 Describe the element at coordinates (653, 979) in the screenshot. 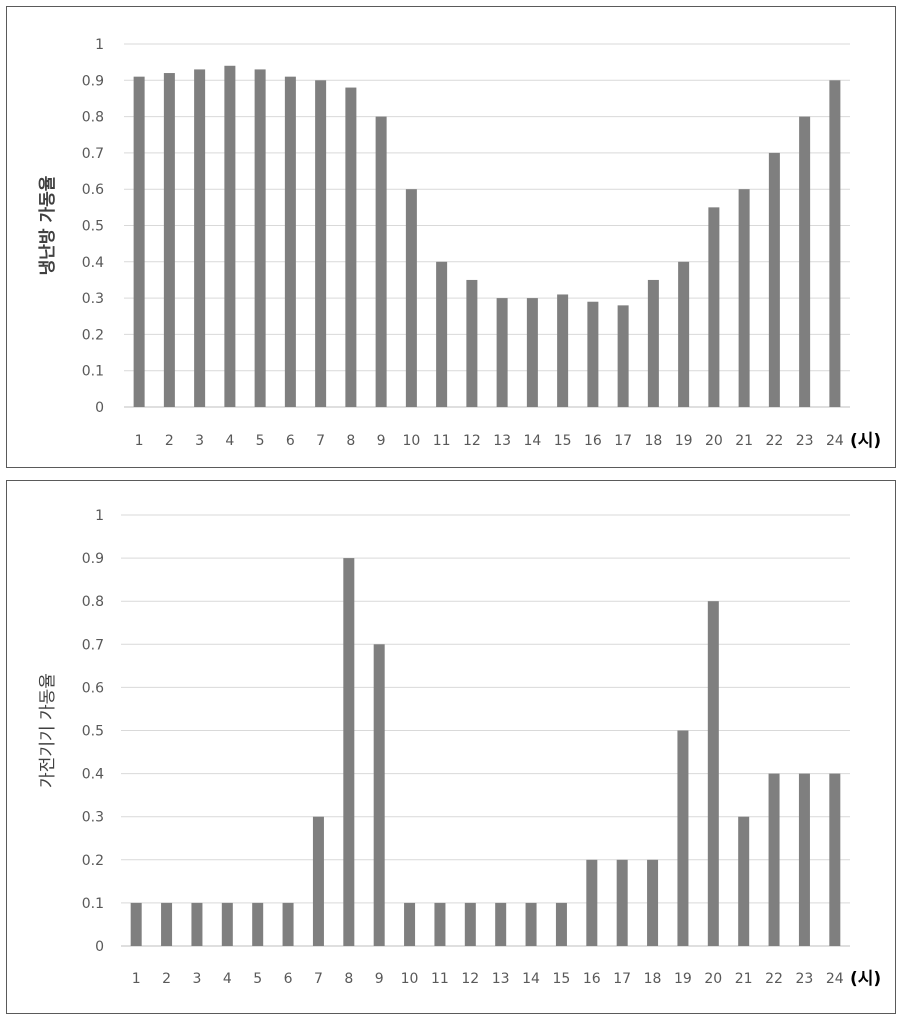

I see `x-tick-label: 18` at that location.